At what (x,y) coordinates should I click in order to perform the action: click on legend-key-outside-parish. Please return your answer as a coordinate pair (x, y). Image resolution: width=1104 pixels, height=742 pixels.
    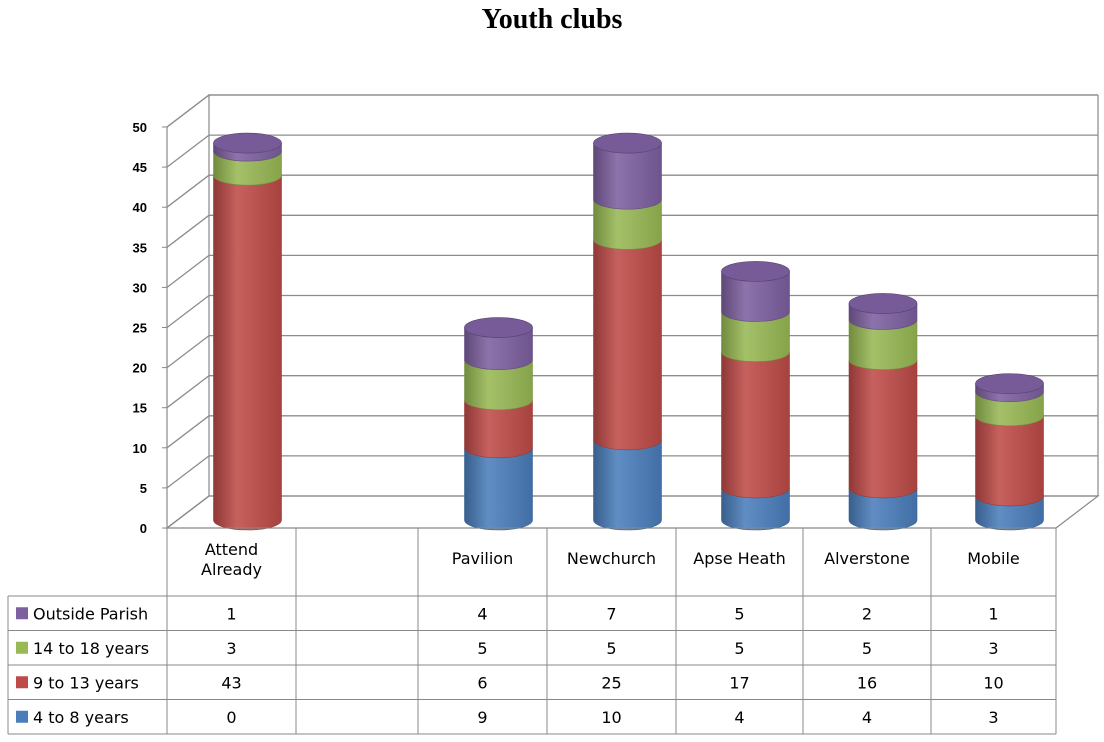
    Looking at the image, I should click on (22, 613).